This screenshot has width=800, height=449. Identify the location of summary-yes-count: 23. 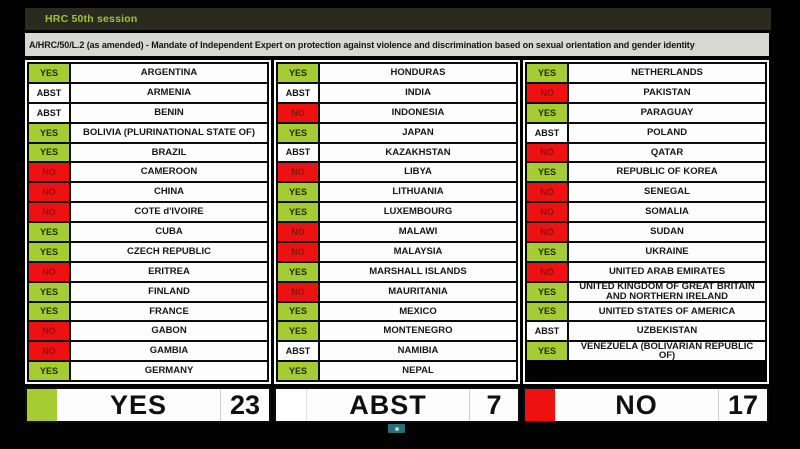
(244, 405).